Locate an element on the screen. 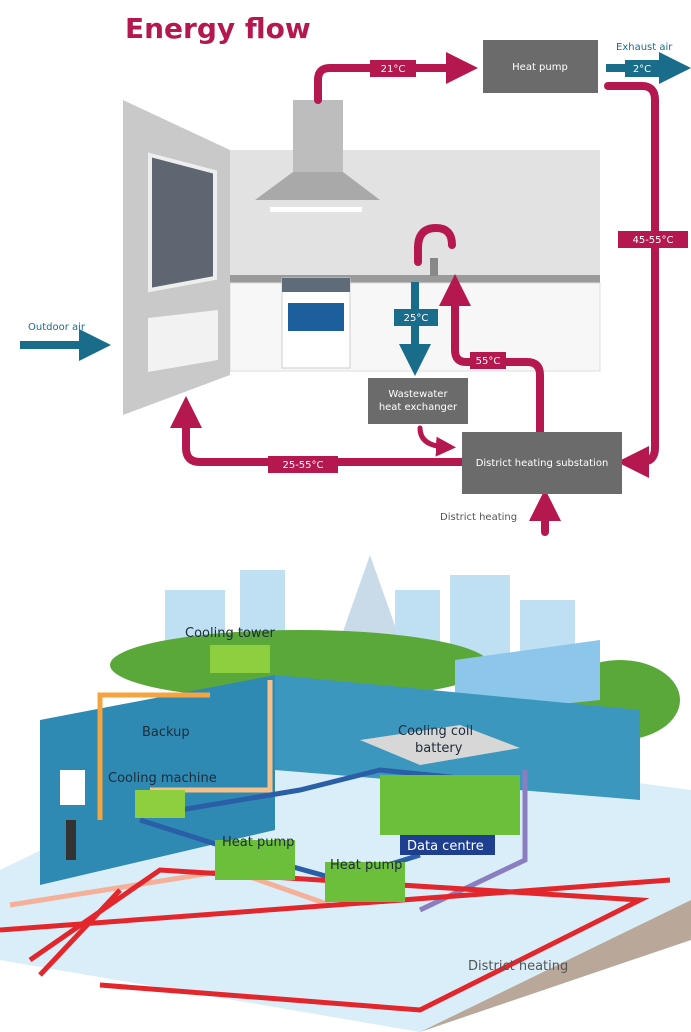  label: Outdoor air is located at coordinates (57, 327).